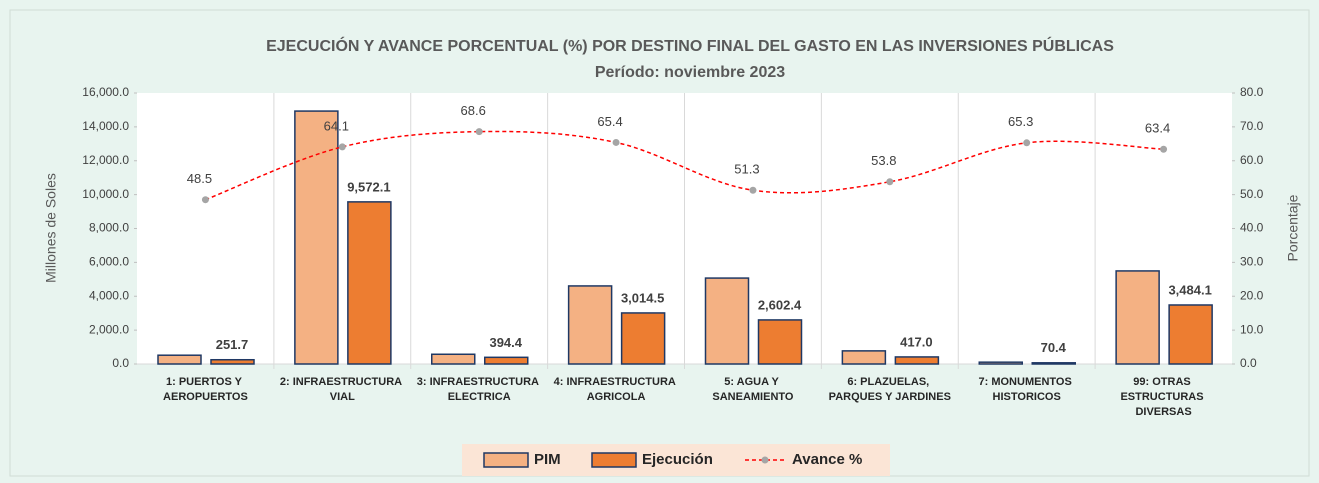  What do you see at coordinates (105, 92) in the screenshot?
I see `y-tick-label: 16,000.0` at bounding box center [105, 92].